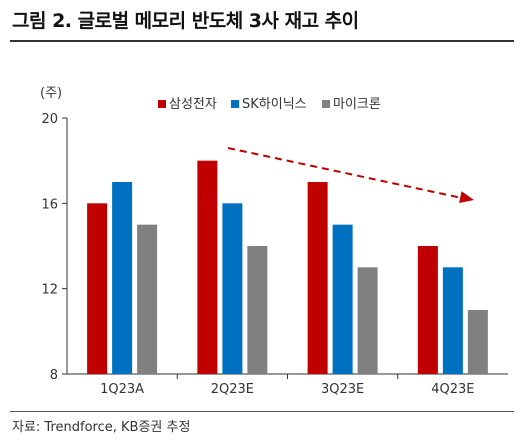  I want to click on x-tick-label: 2Q23E, so click(232, 389).